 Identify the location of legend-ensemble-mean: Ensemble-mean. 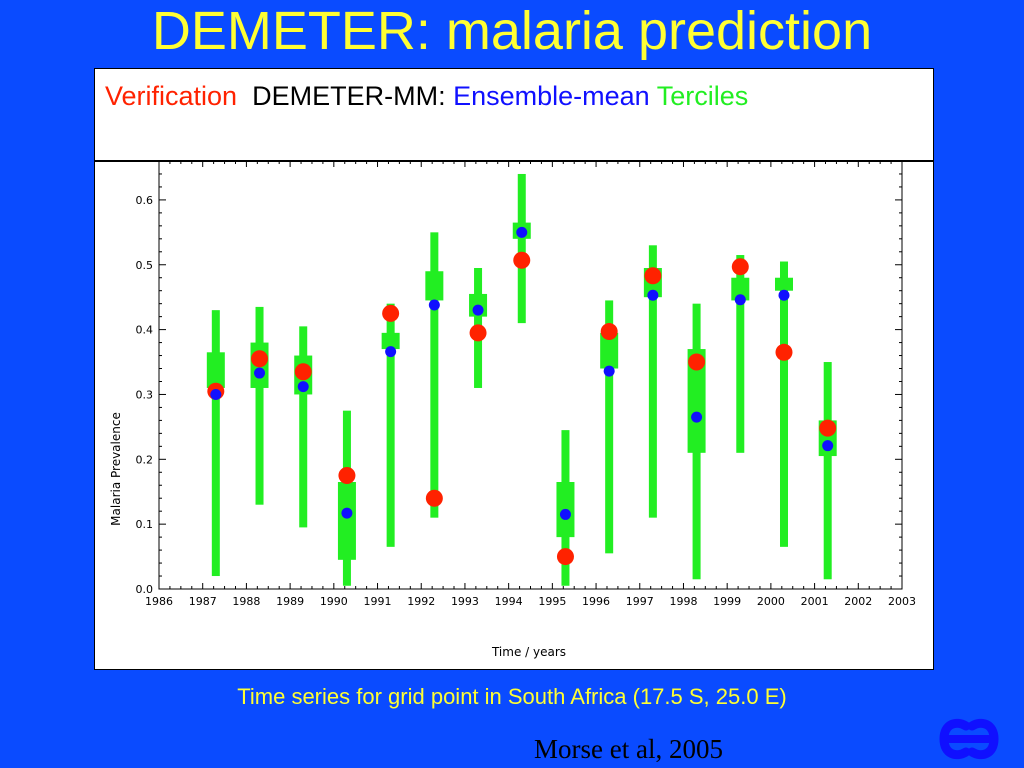
(551, 96).